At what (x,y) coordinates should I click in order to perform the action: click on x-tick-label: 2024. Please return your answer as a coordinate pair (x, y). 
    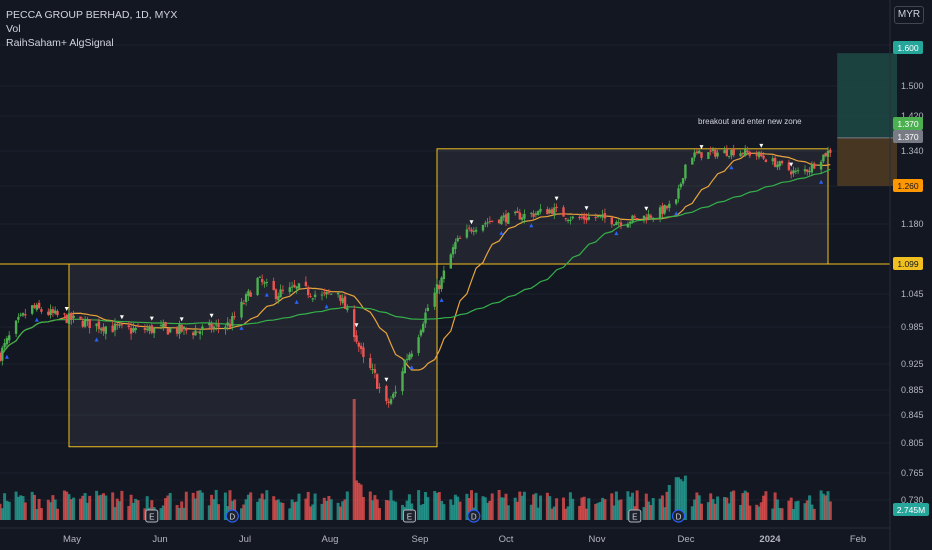
    Looking at the image, I should click on (770, 539).